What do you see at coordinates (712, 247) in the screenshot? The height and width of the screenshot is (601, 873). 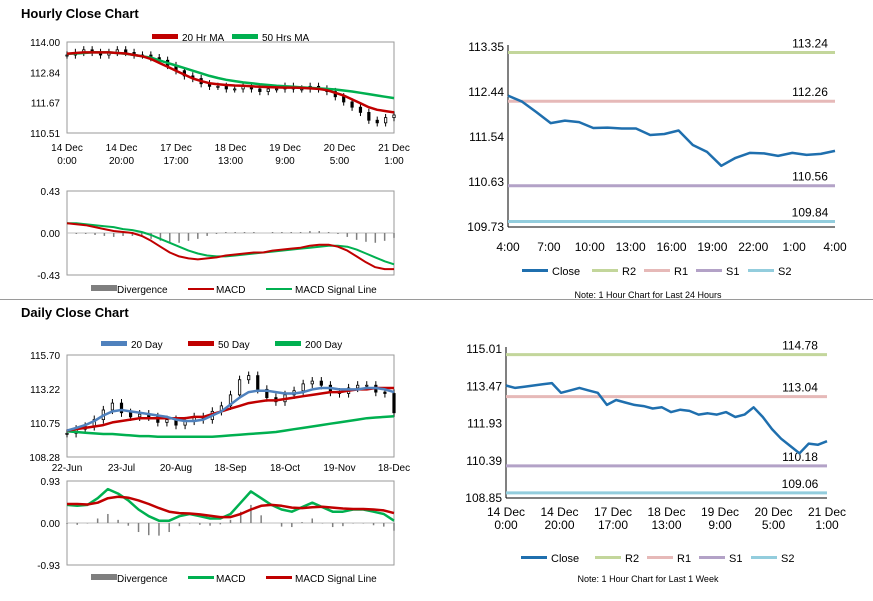 I see `x-tick-label: 19:00` at bounding box center [712, 247].